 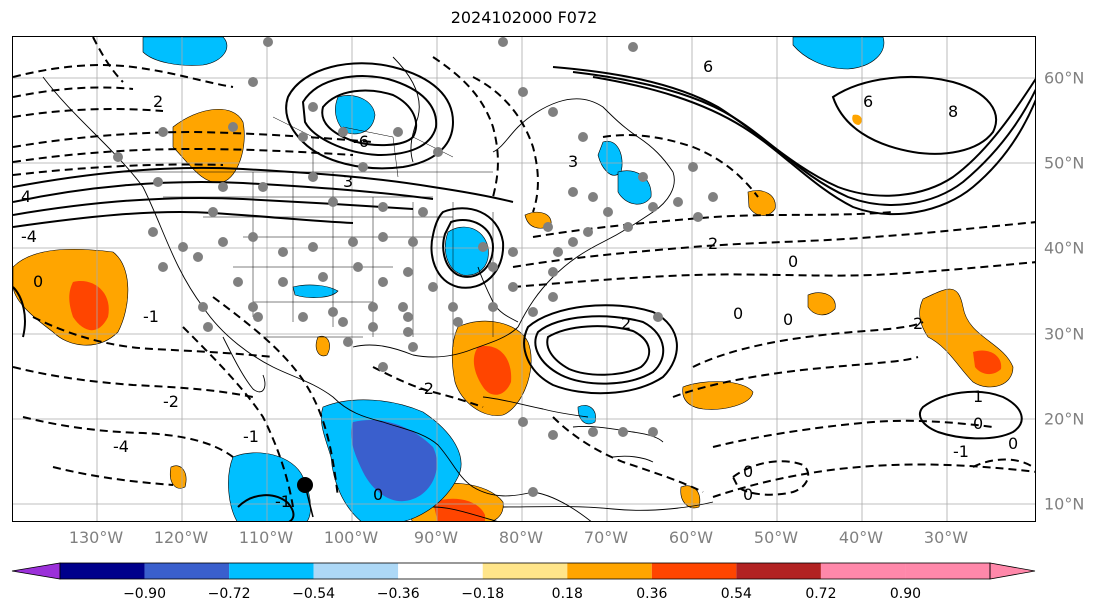 What do you see at coordinates (36, 571) in the screenshot?
I see `colorbar-extend-low` at bounding box center [36, 571].